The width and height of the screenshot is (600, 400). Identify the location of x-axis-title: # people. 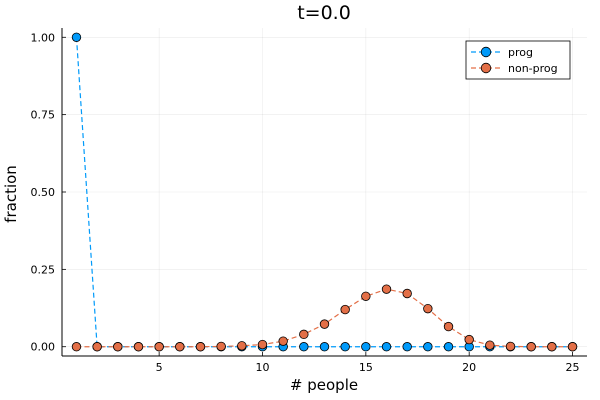
(324, 385).